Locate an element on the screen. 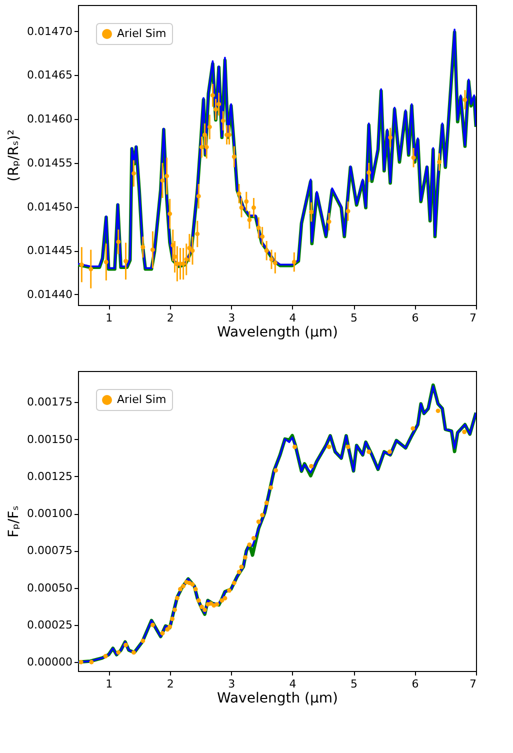 This screenshot has width=513, height=753. y-axis-title: (Rₚ/Rₛ)² is located at coordinates (14, 156).